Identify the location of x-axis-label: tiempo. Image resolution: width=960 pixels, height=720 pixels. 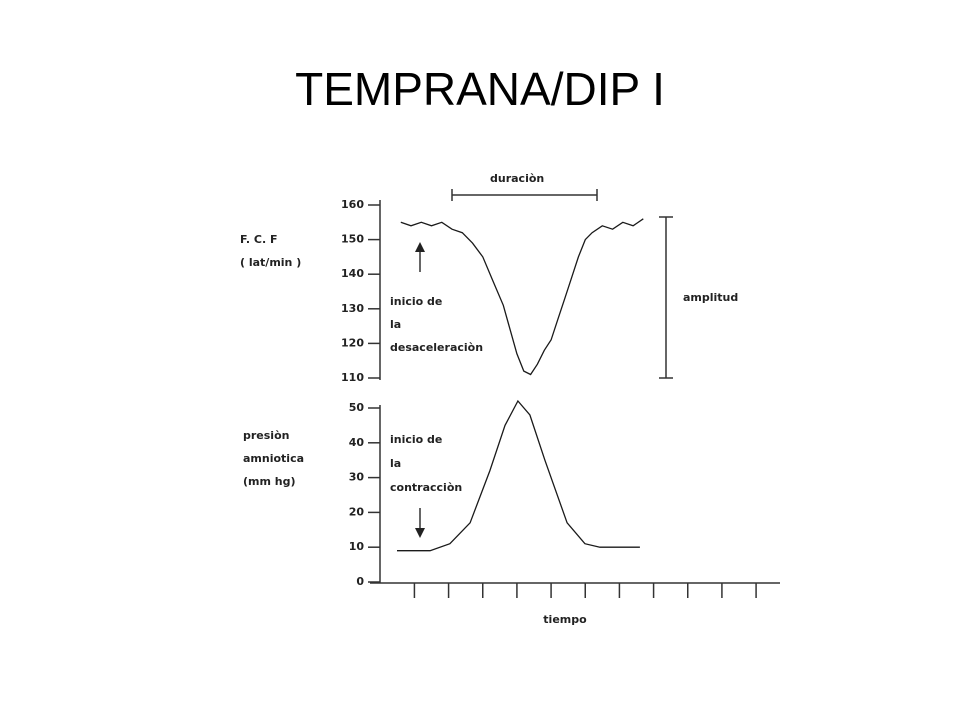
(565, 619).